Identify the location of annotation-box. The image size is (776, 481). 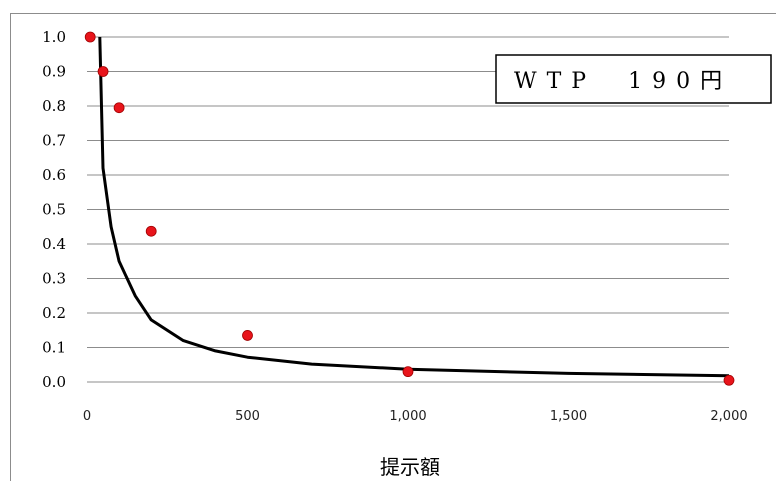
(633, 79).